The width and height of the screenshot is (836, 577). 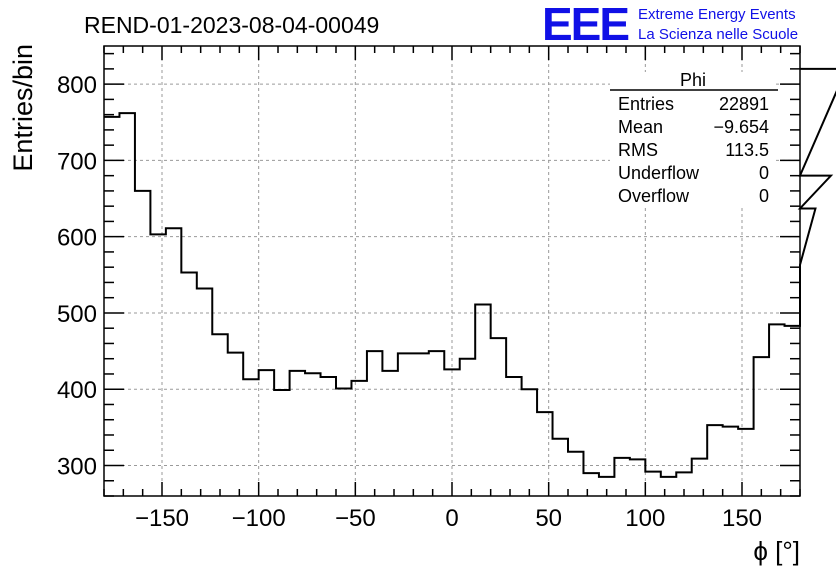 What do you see at coordinates (355, 518) in the screenshot?
I see `x-tick-label: −50` at bounding box center [355, 518].